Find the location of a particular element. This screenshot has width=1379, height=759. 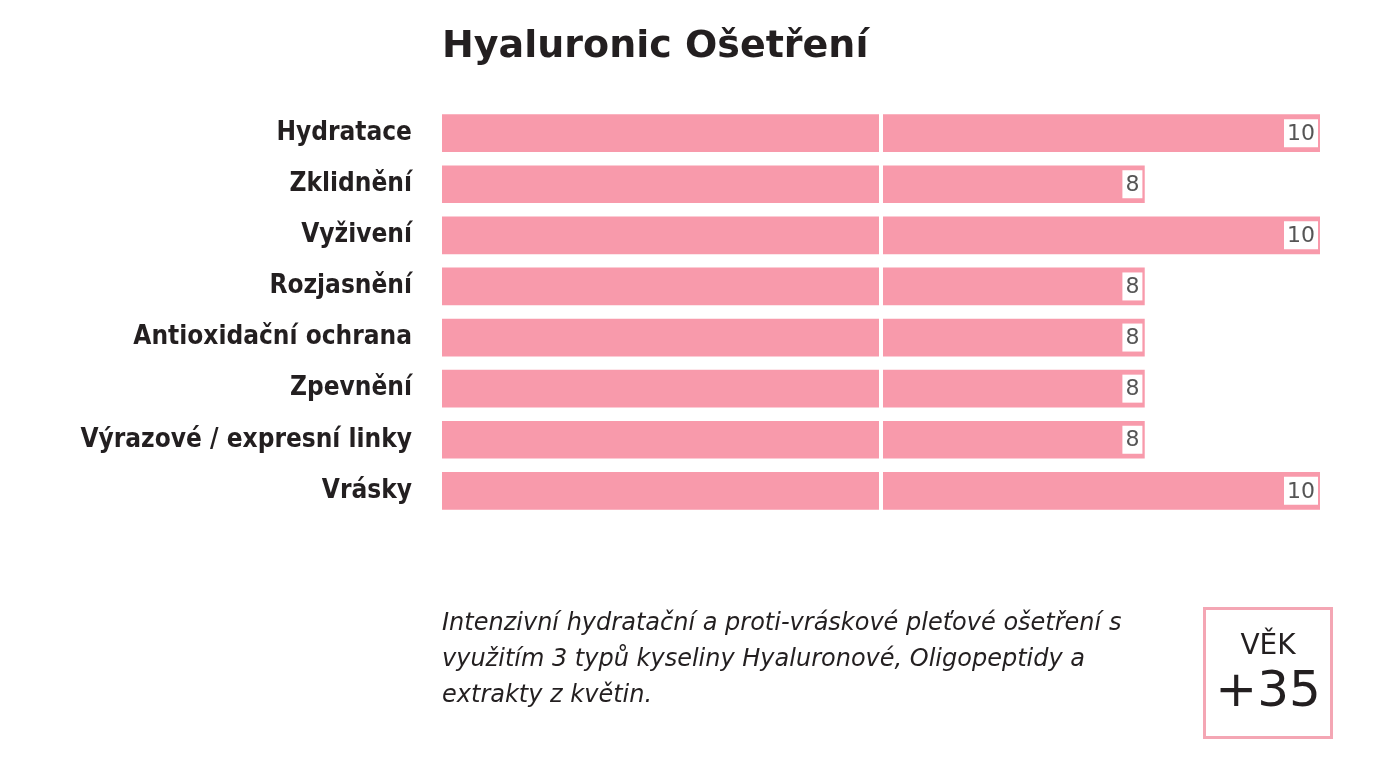

y-tick-label: Vyživení is located at coordinates (357, 233).